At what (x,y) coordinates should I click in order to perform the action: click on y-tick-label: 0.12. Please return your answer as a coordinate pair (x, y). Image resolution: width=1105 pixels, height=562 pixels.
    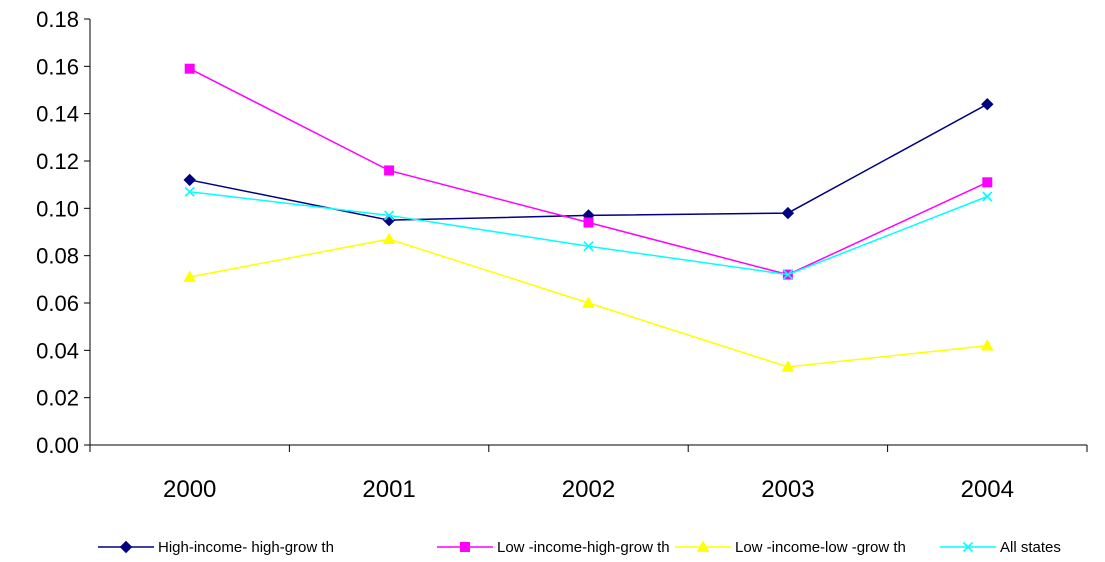
    Looking at the image, I should click on (57, 161).